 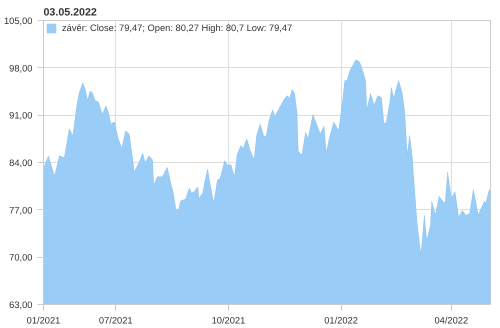 I want to click on x-tick-label: 01/2022, so click(x=341, y=321).